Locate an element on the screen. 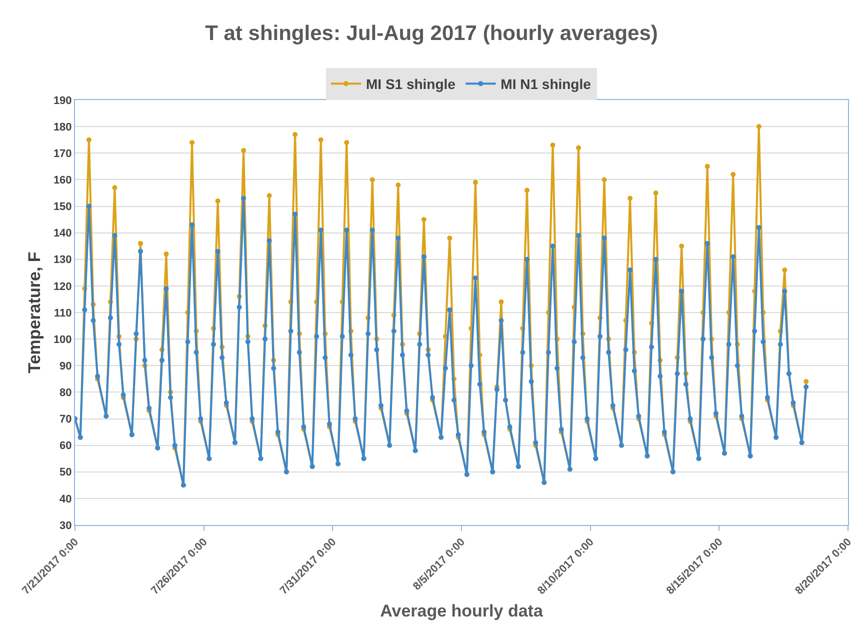 The height and width of the screenshot is (630, 863). y-tick-label: 90 is located at coordinates (66, 366).